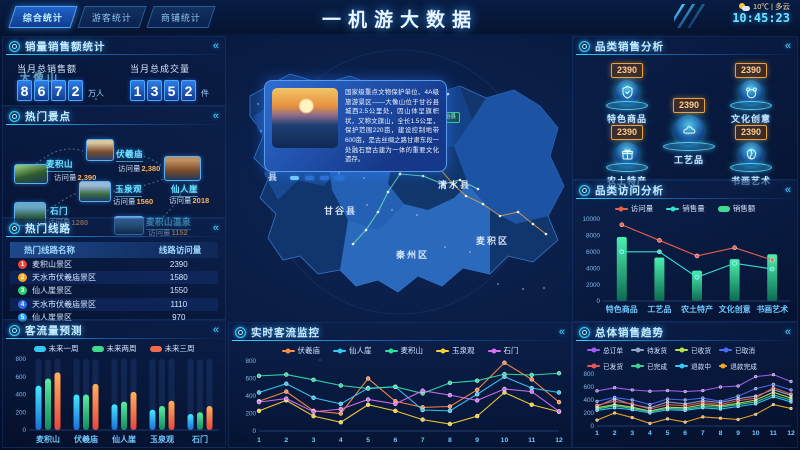 Image resolution: width=800 pixels, height=450 pixels. I want to click on panel-icon, so click(14, 228).